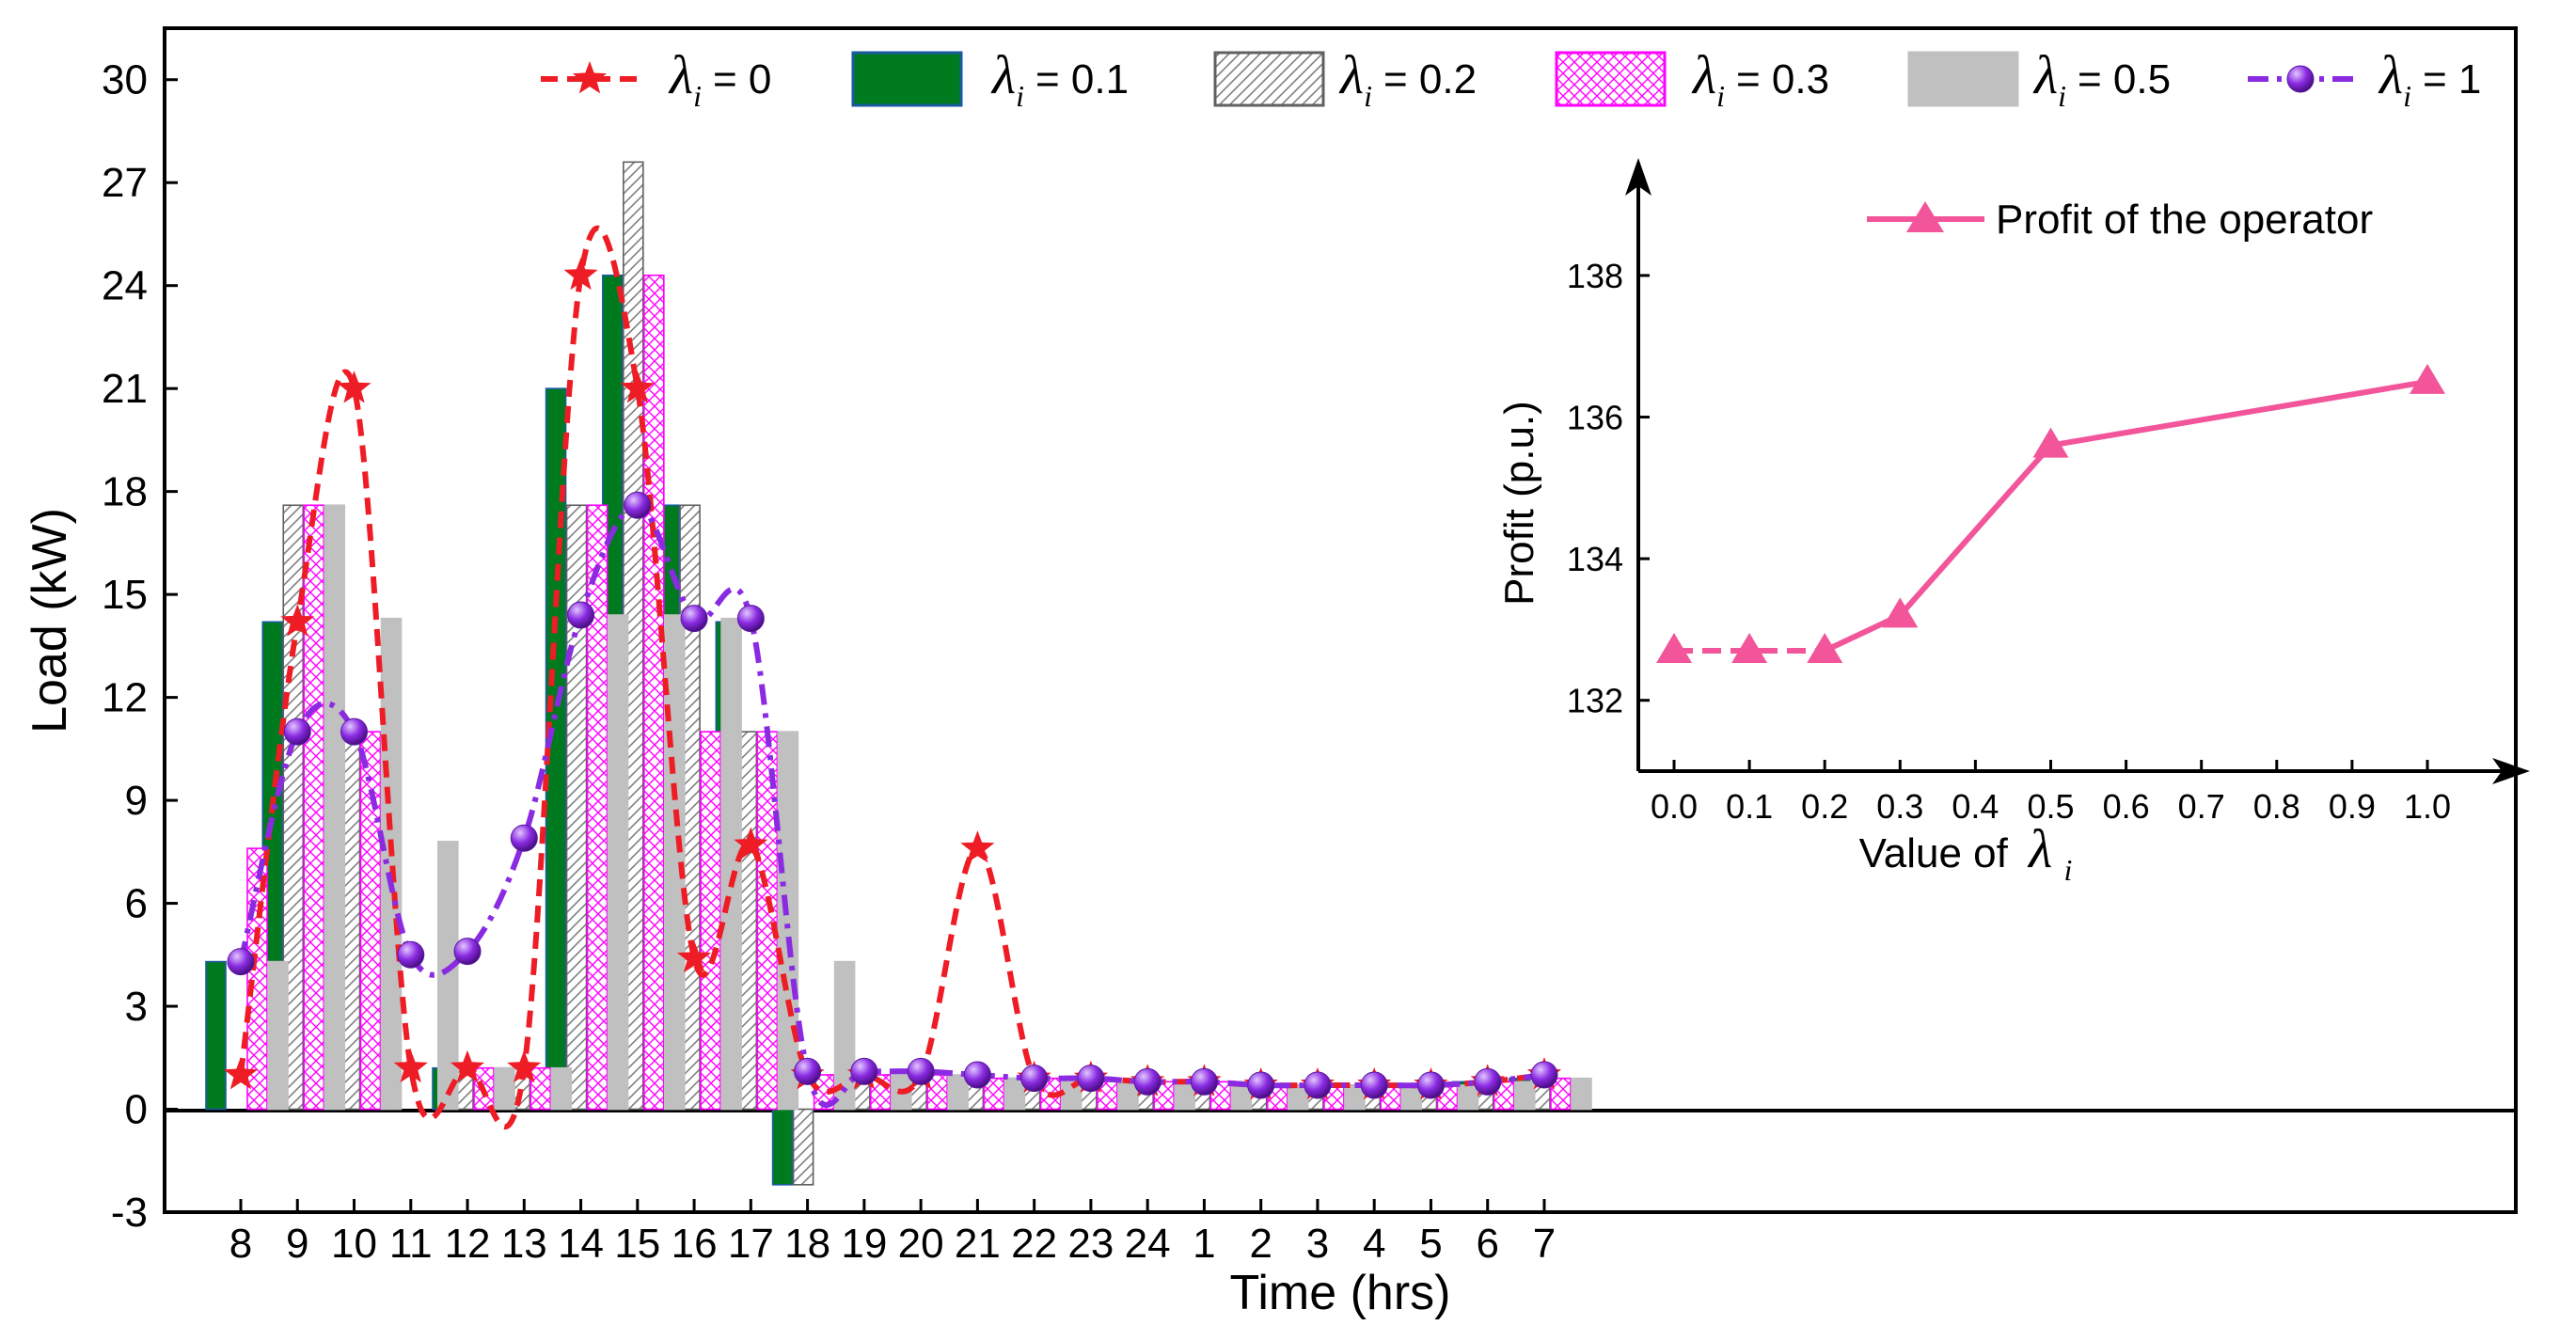 The image size is (2576, 1341). What do you see at coordinates (2125, 516) in the screenshot?
I see `inset-solid-segment` at bounding box center [2125, 516].